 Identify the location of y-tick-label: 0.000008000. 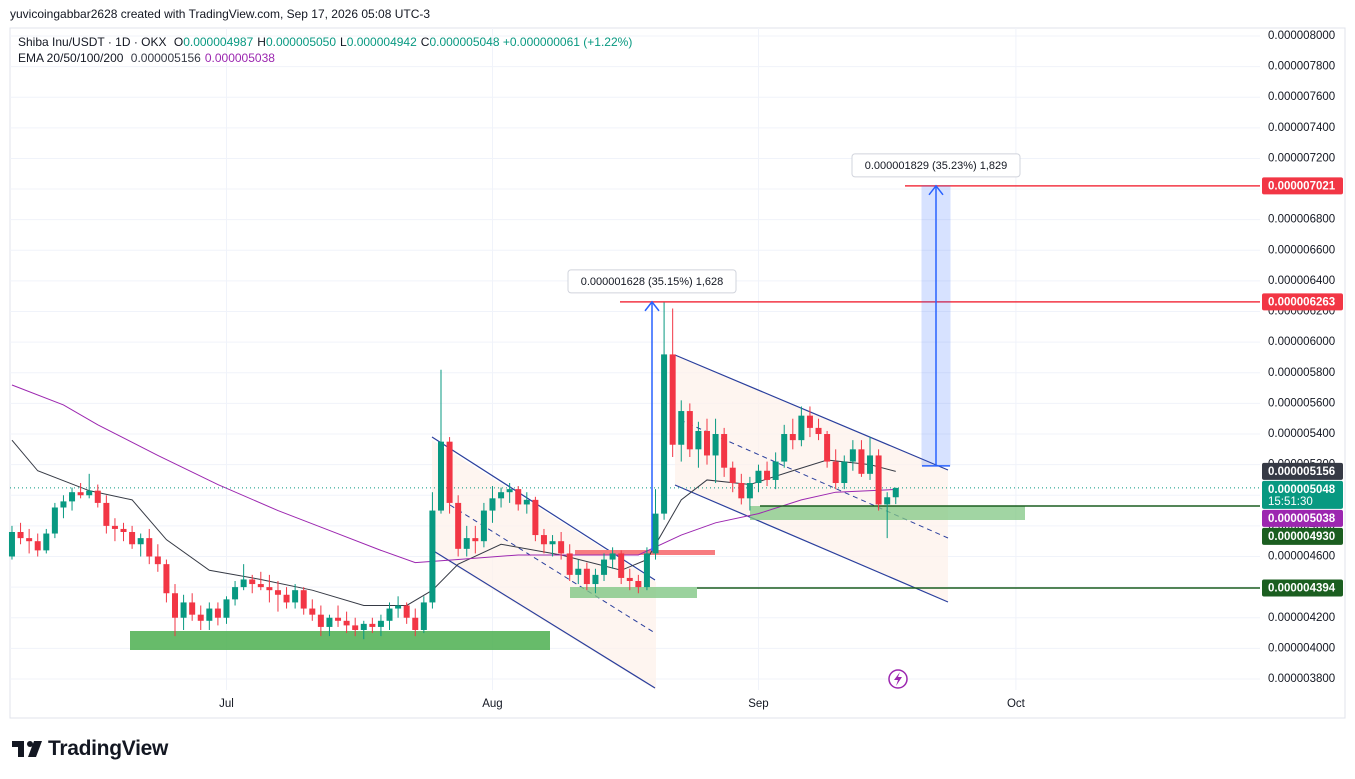
(1301, 36).